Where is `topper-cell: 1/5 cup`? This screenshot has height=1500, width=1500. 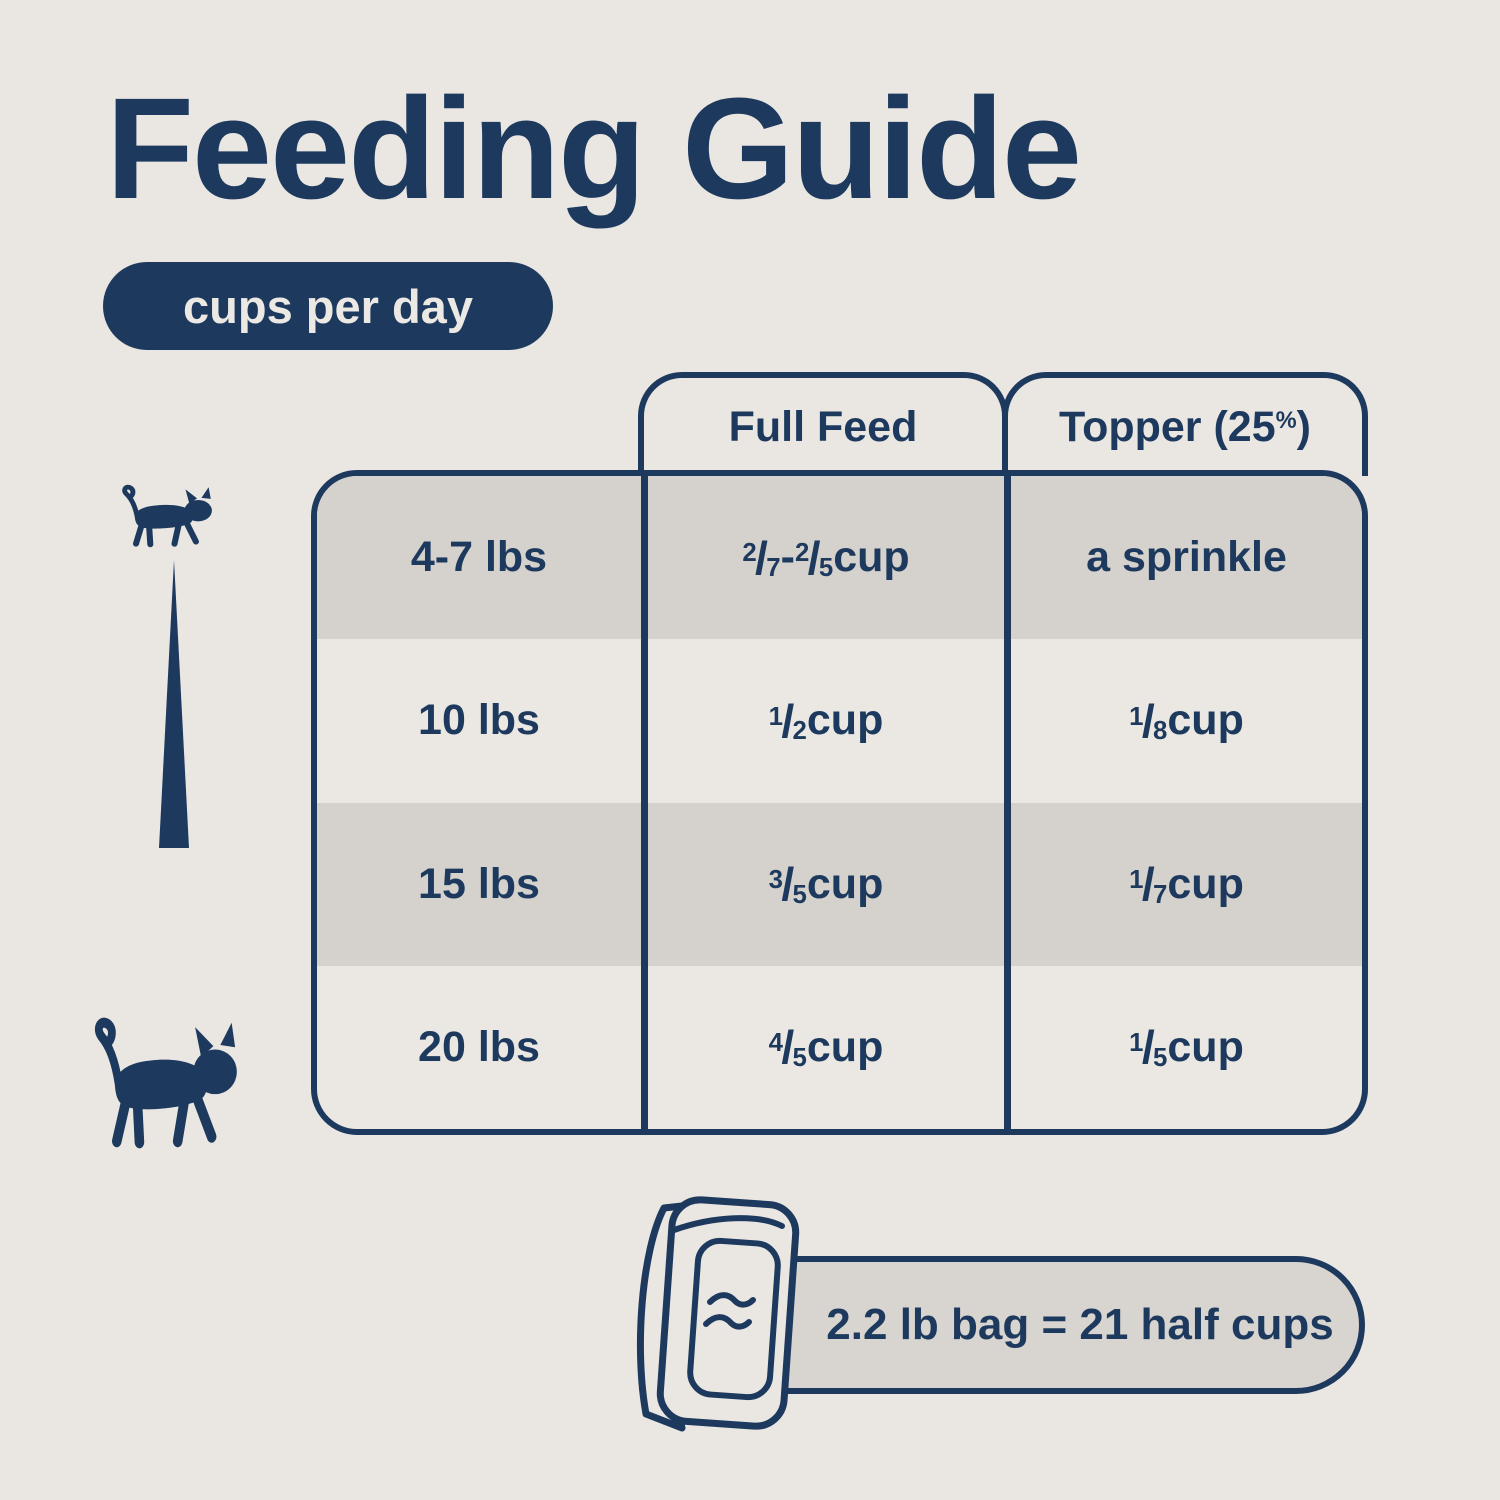 topper-cell: 1/5 cup is located at coordinates (1183, 1047).